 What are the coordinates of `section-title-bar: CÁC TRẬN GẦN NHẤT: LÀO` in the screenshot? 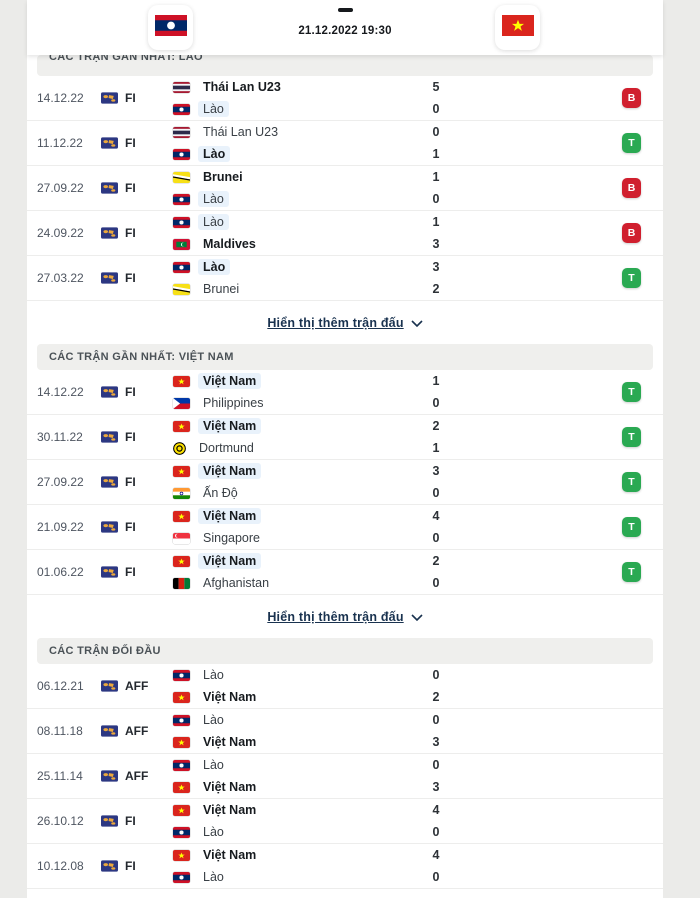 It's located at (345, 65).